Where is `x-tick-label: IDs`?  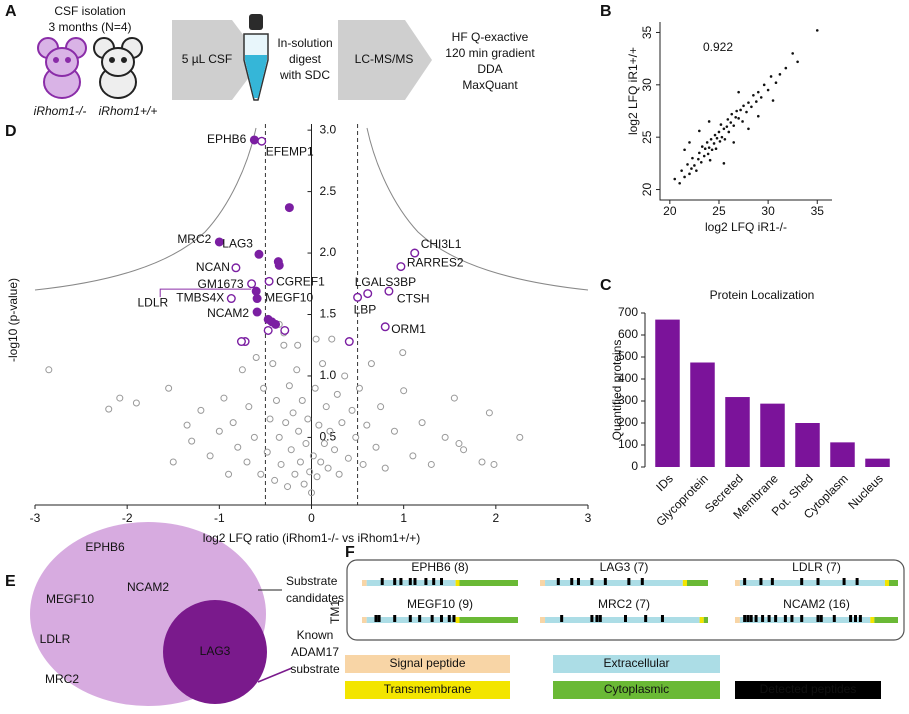
x-tick-label: IDs is located at coordinates (664, 482).